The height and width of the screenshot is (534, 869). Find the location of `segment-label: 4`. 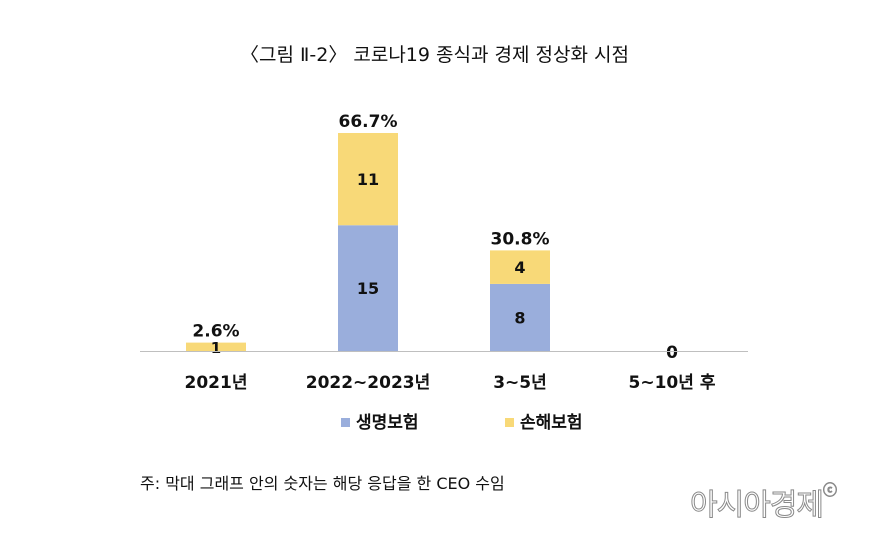

segment-label: 4 is located at coordinates (519, 267).